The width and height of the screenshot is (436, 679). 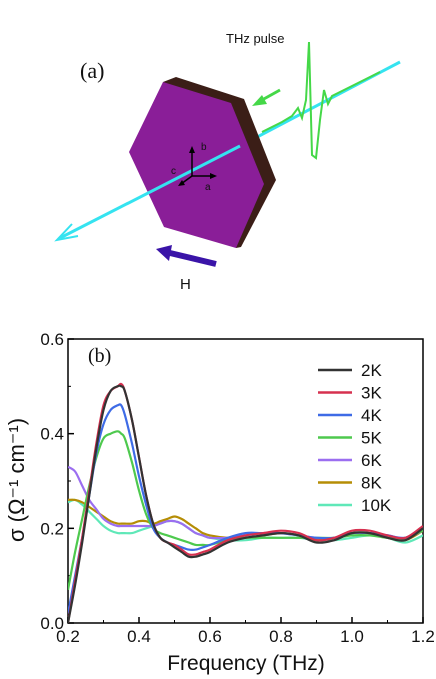 I want to click on axis-c-label: c, so click(x=173, y=171).